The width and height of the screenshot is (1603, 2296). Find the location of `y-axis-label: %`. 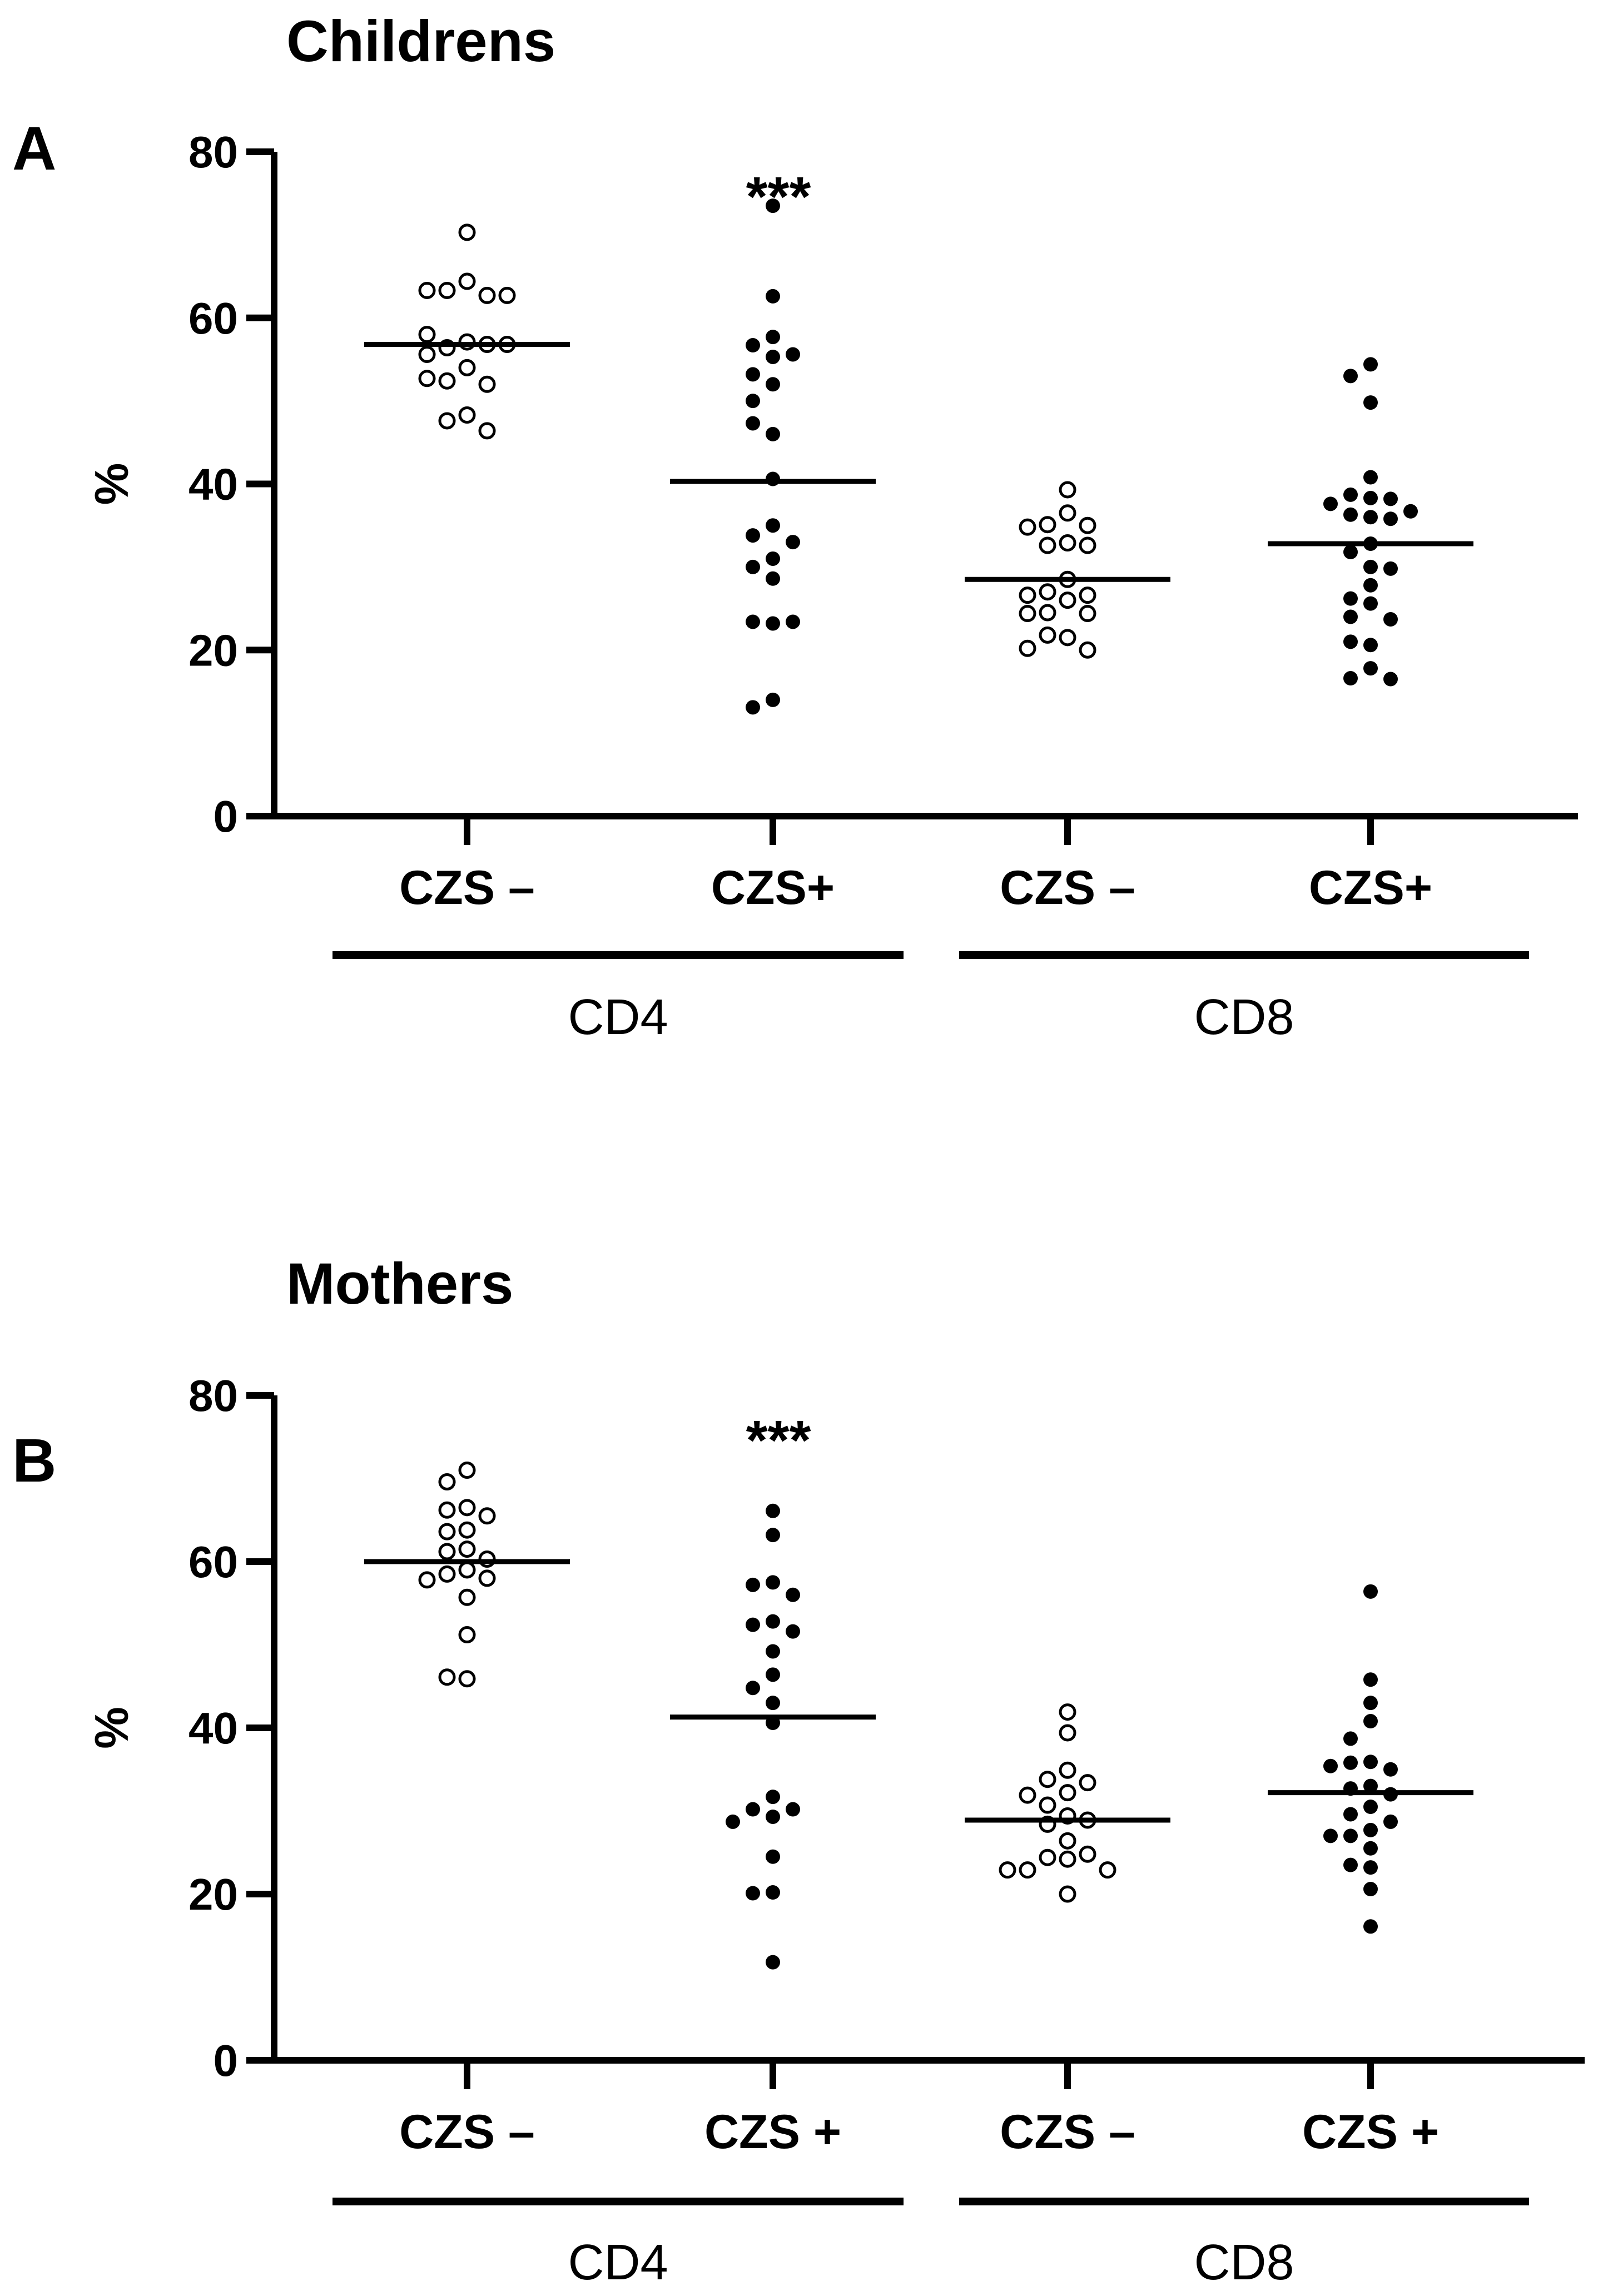

y-axis-label: % is located at coordinates (112, 484).